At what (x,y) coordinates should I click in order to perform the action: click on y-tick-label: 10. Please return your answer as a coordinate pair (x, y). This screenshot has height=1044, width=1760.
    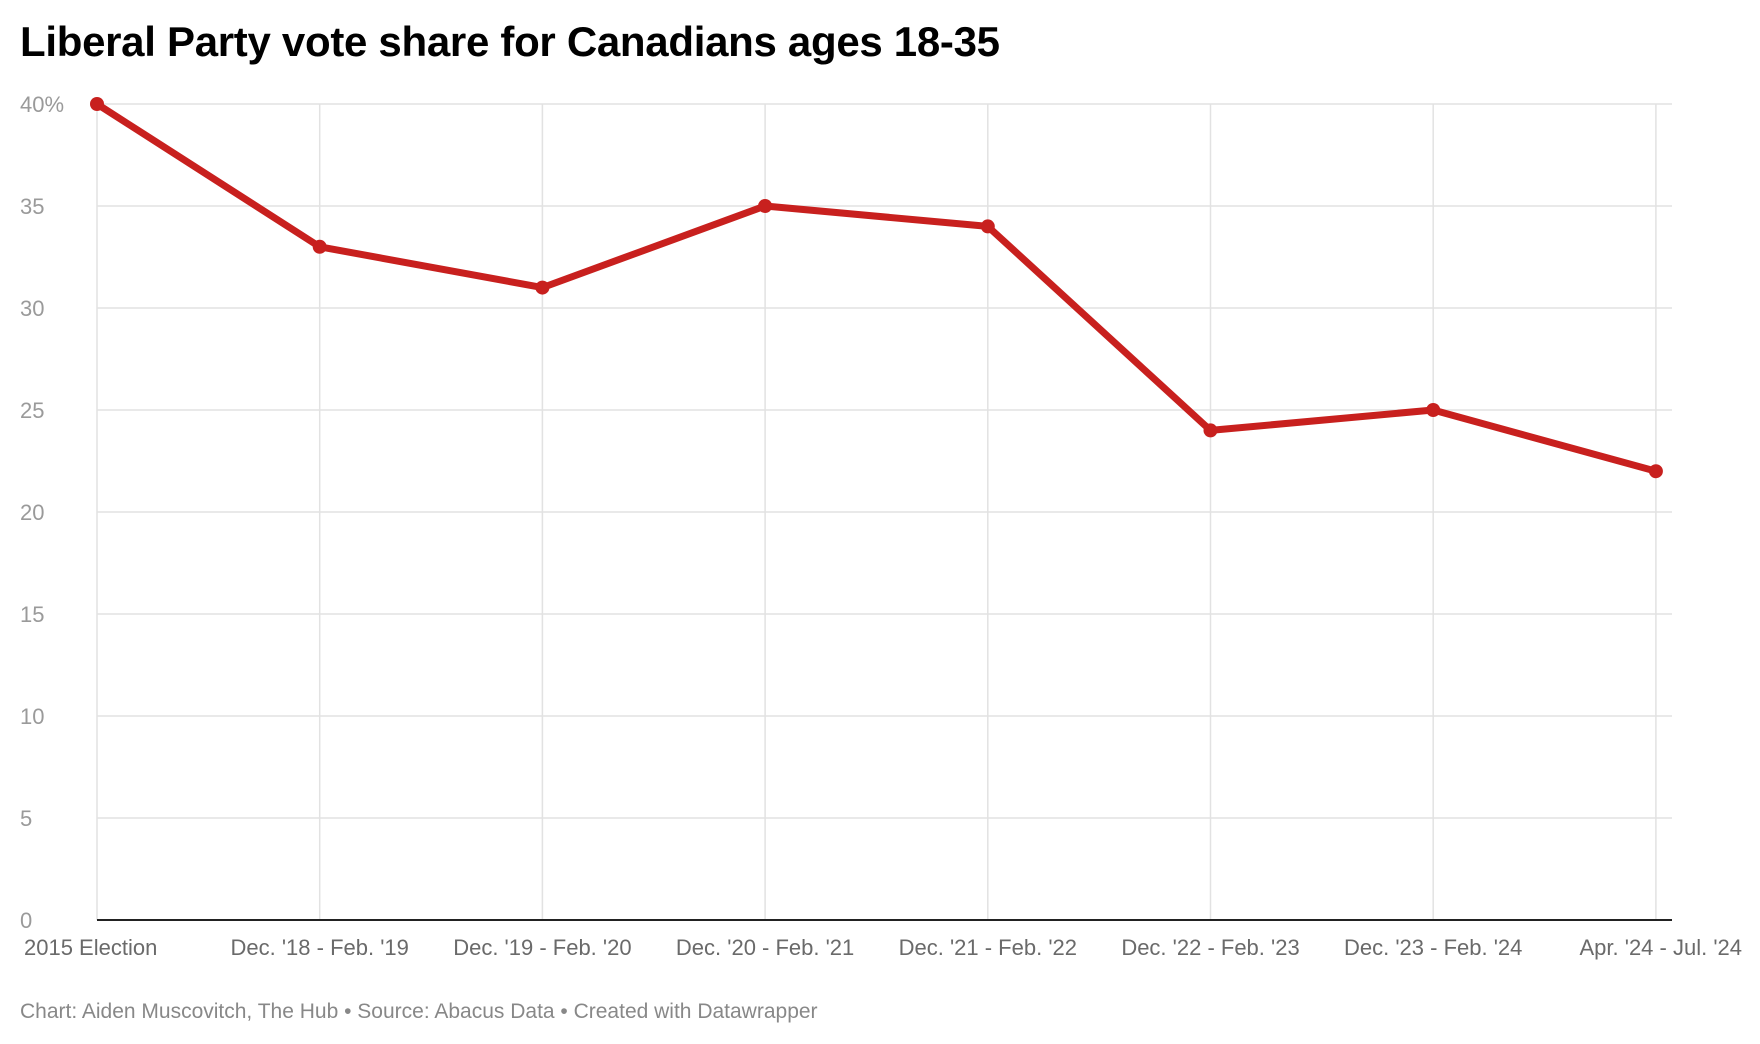
    Looking at the image, I should click on (32, 716).